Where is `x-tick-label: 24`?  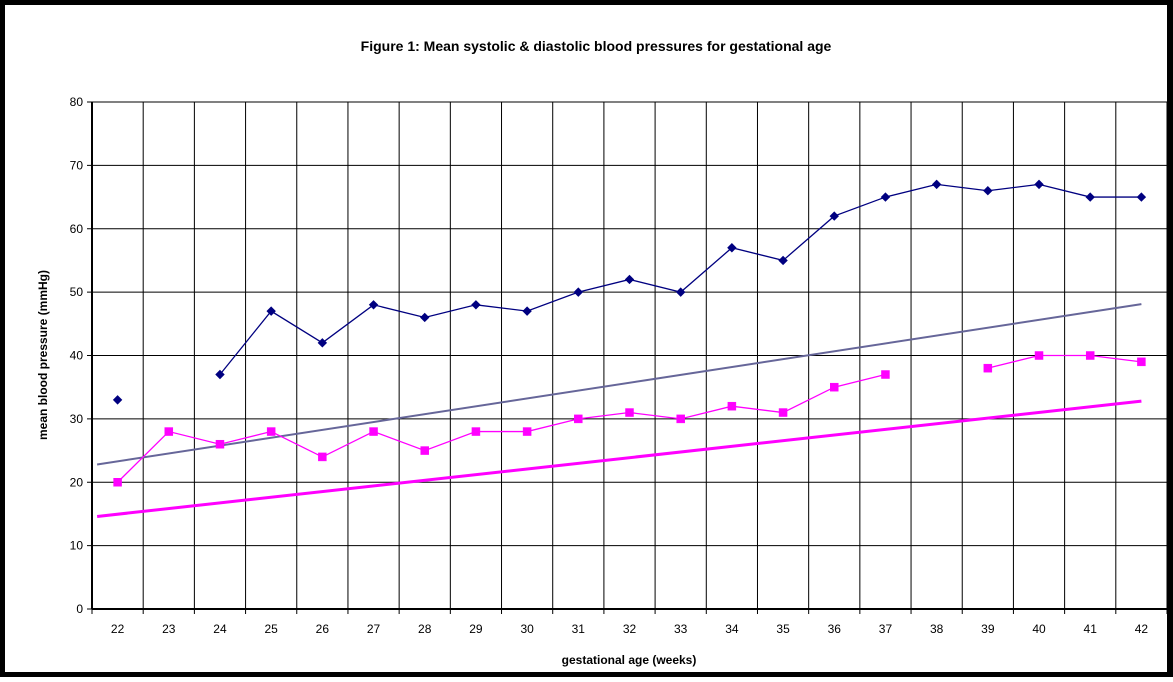
x-tick-label: 24 is located at coordinates (220, 629).